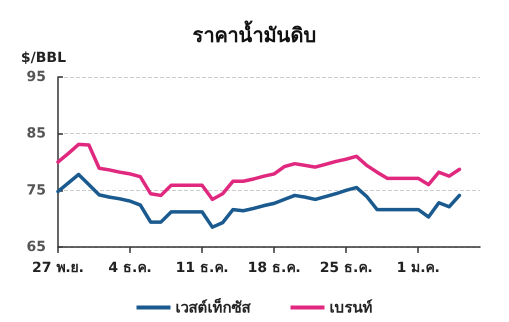  Describe the element at coordinates (202, 268) in the screenshot. I see `x-tick-label: 11 ธ.ค.` at that location.